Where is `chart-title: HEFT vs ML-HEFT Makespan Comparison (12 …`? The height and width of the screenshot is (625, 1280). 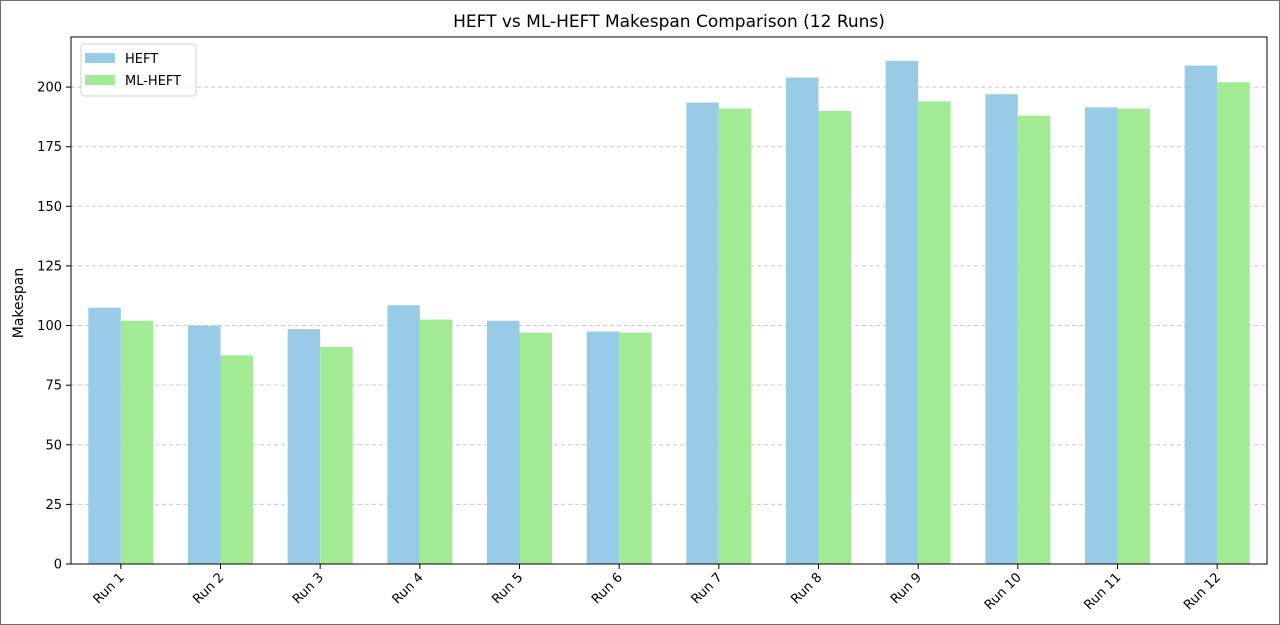 chart-title: HEFT vs ML-HEFT Makespan Comparison (12 … is located at coordinates (669, 22).